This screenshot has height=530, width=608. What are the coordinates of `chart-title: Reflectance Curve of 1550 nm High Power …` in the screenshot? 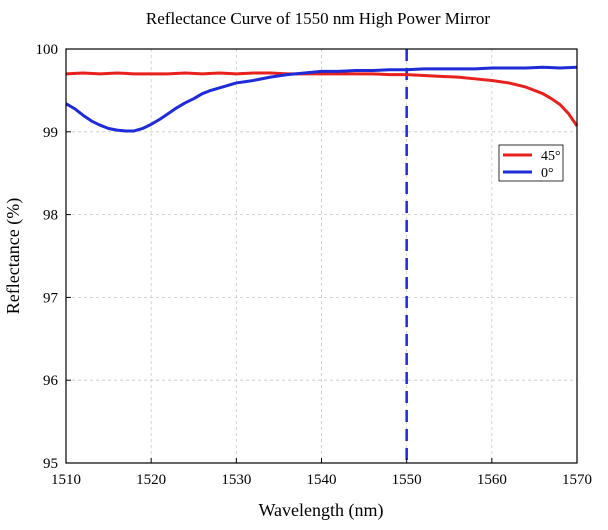 It's located at (318, 18).